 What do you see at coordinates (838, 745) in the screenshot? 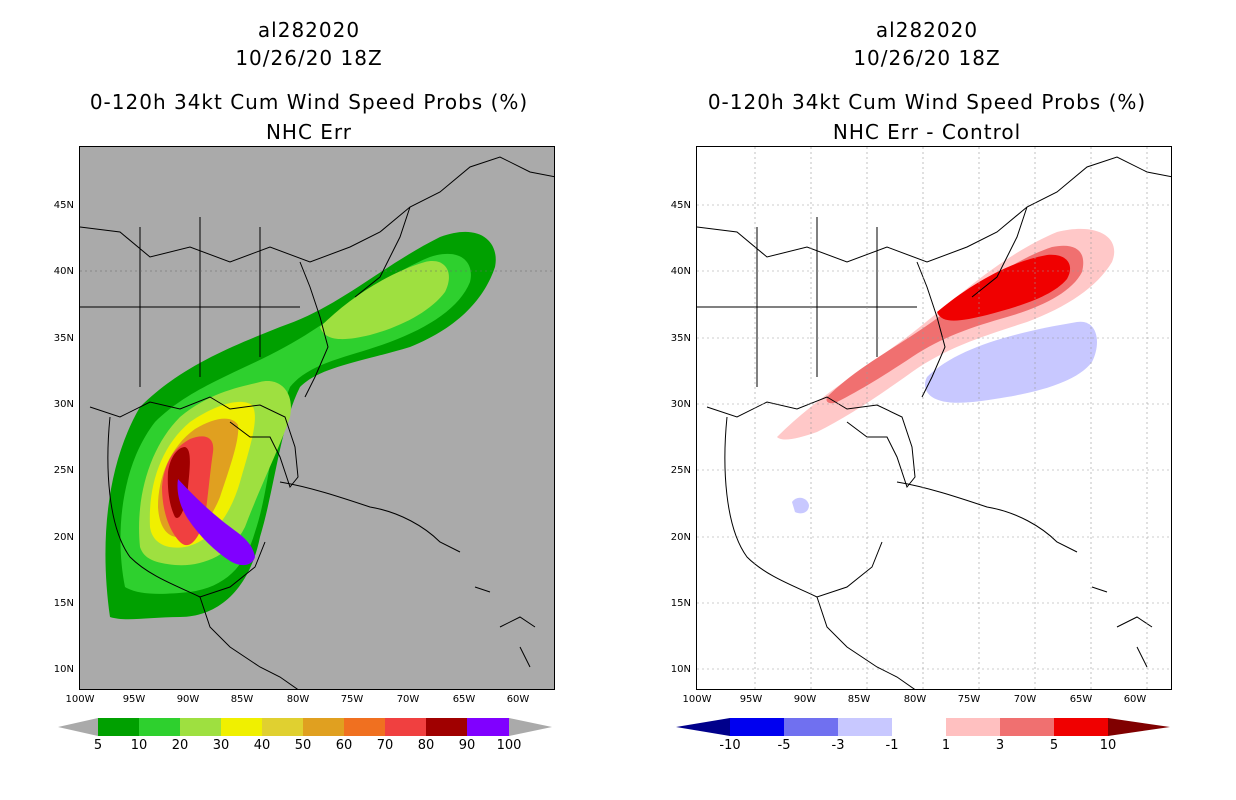
I see `colorbar-label: -3` at bounding box center [838, 745].